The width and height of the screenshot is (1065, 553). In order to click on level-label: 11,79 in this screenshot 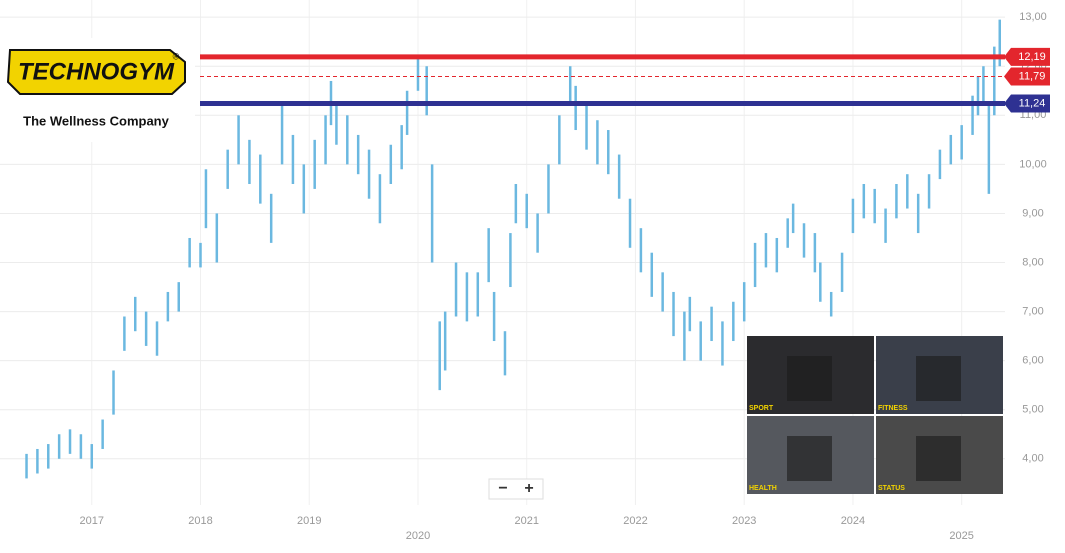, I will do `click(1032, 76)`.